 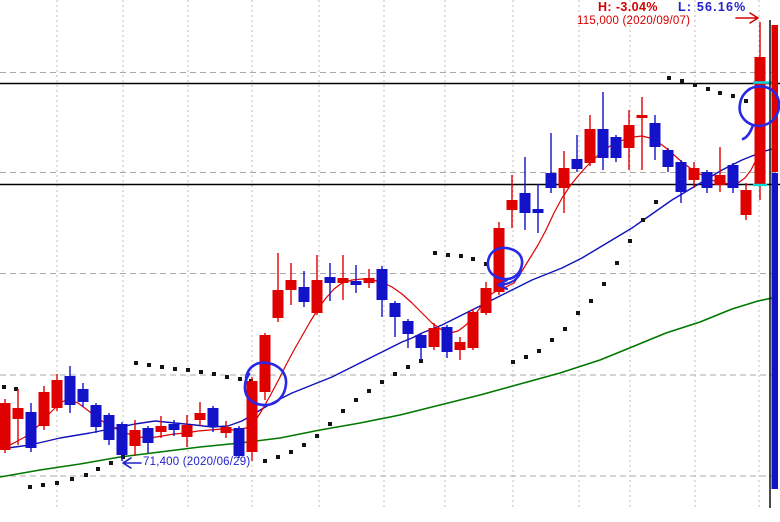 What do you see at coordinates (712, 7) in the screenshot?
I see `range-low-percent-label: L: 56.16%` at bounding box center [712, 7].